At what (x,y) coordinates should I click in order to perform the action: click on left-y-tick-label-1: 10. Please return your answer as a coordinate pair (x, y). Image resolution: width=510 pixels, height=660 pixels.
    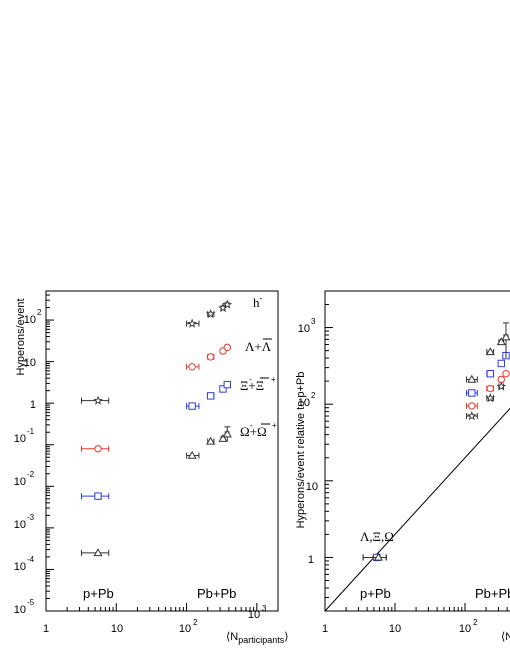
    Looking at the image, I should click on (20, 567).